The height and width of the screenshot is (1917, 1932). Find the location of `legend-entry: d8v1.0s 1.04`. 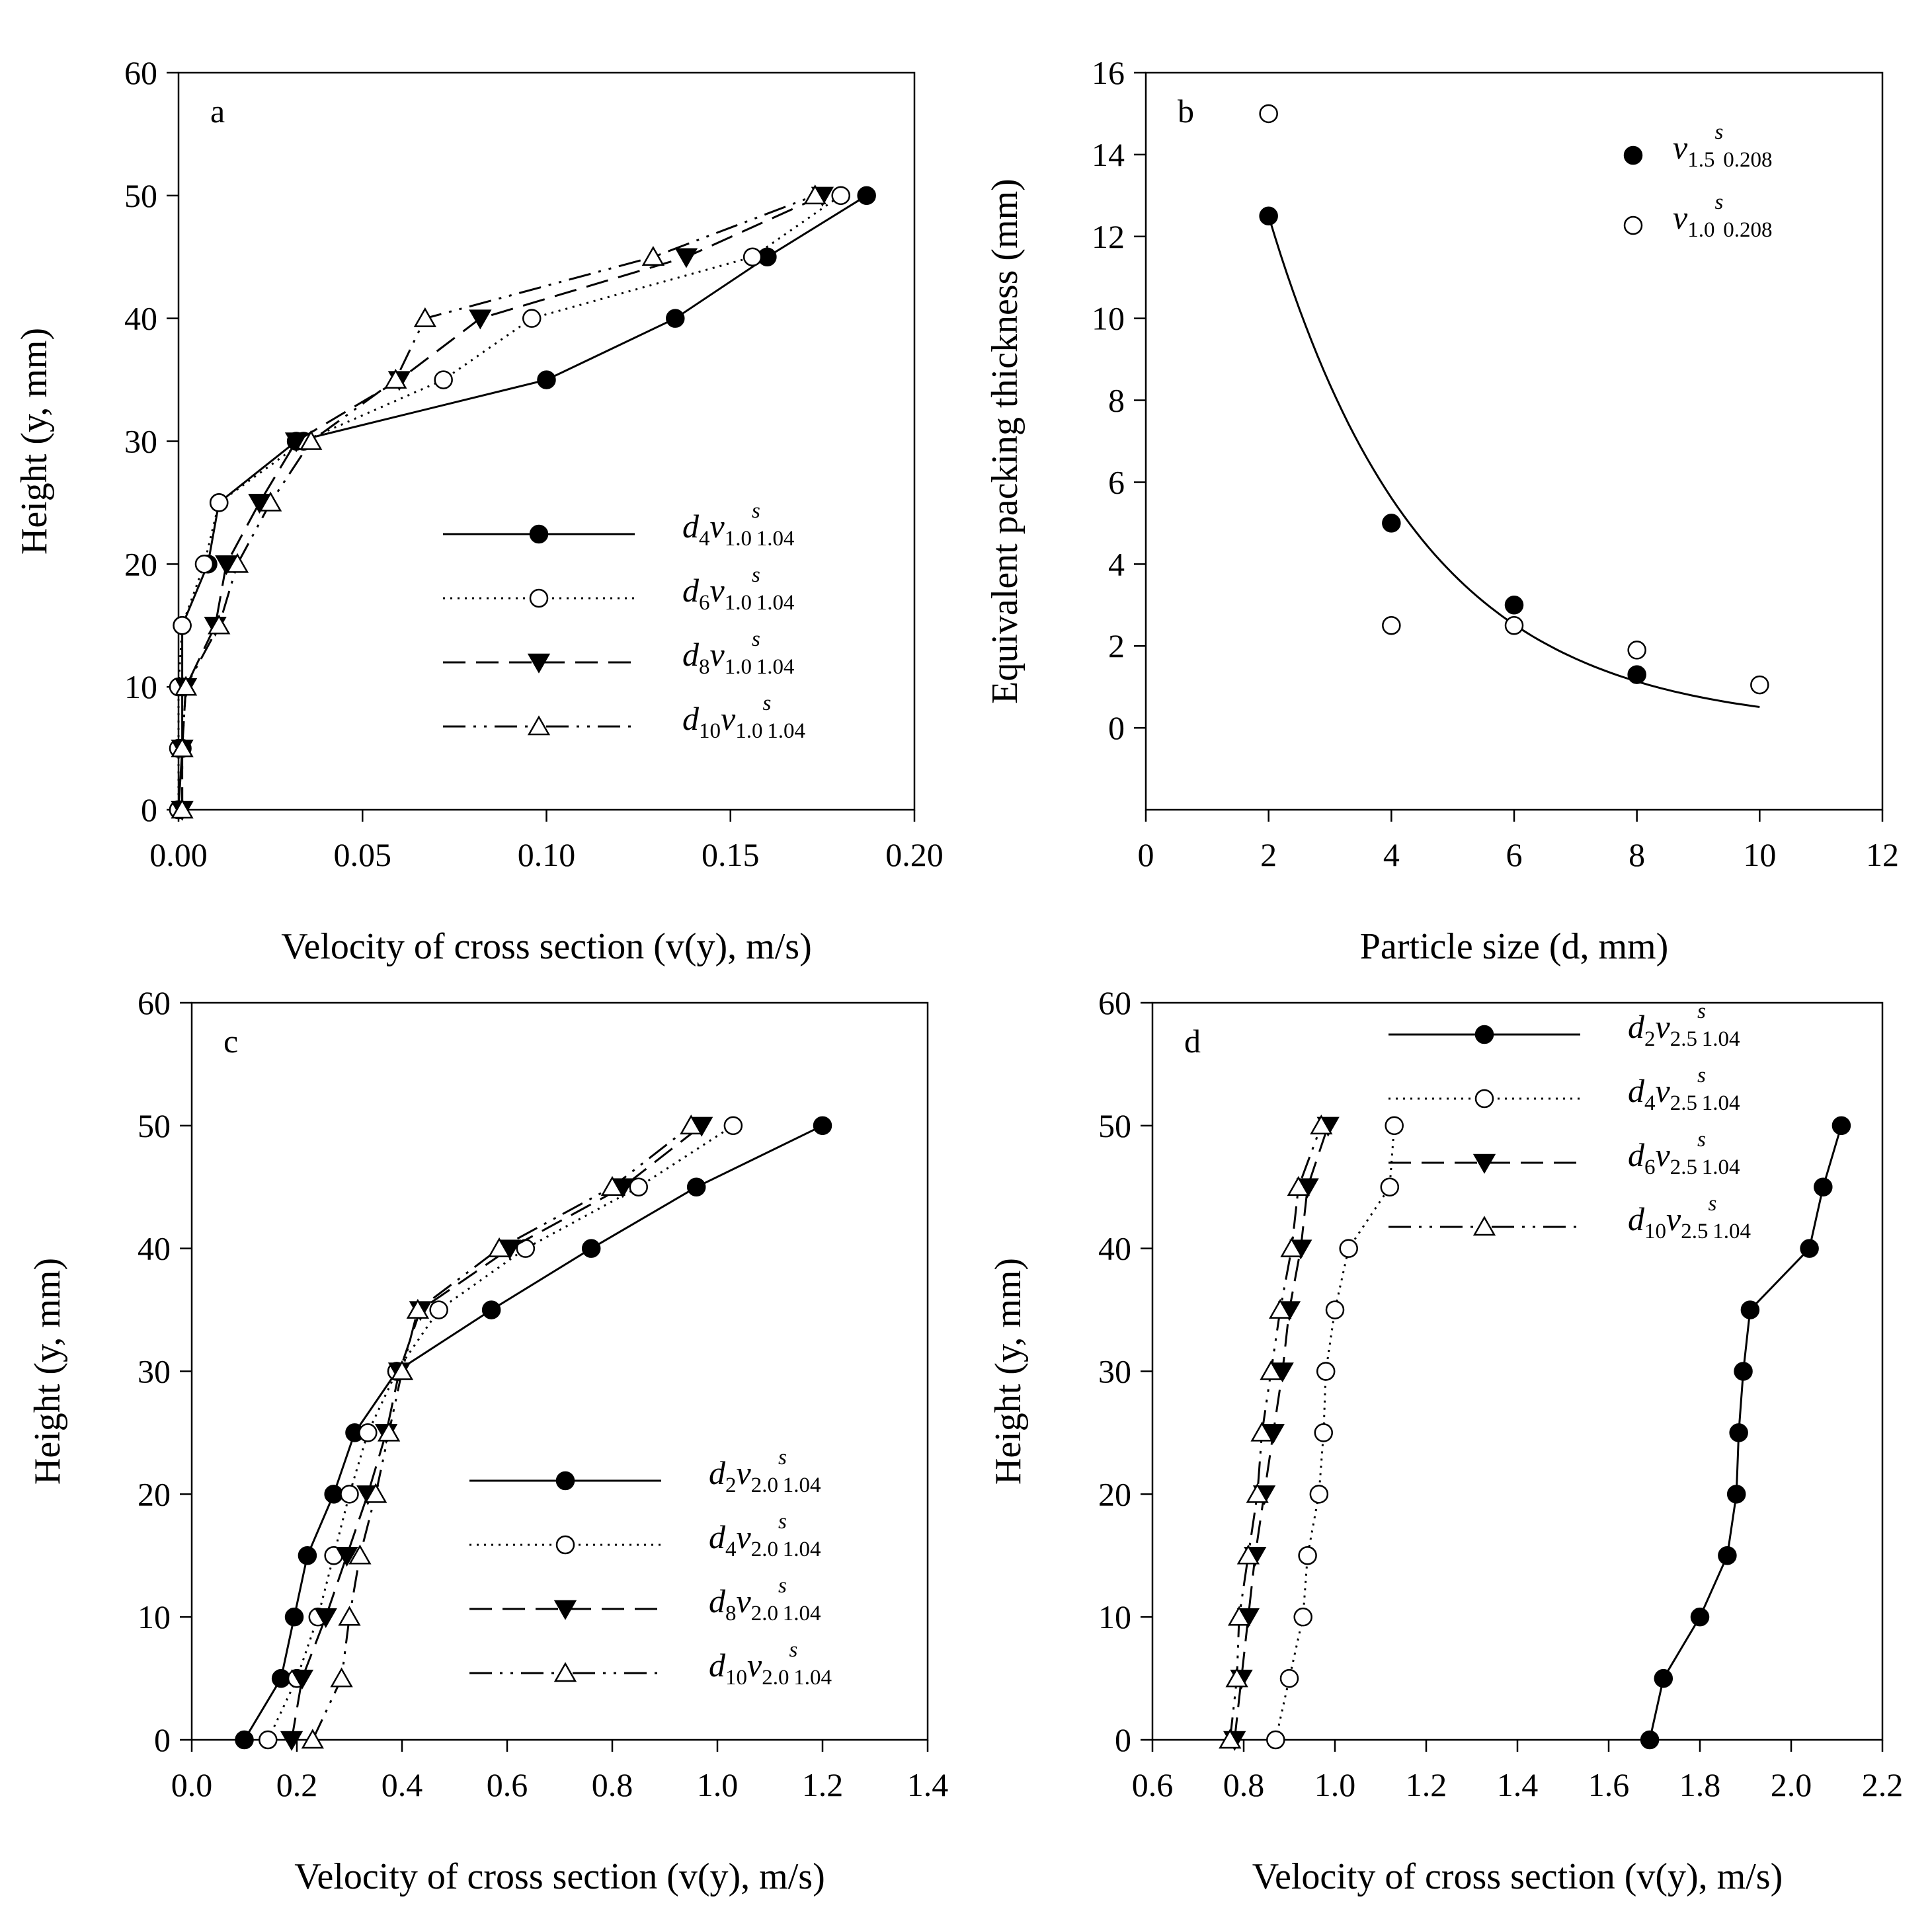

legend-entry: d8v1.0s 1.04 is located at coordinates (619, 653).